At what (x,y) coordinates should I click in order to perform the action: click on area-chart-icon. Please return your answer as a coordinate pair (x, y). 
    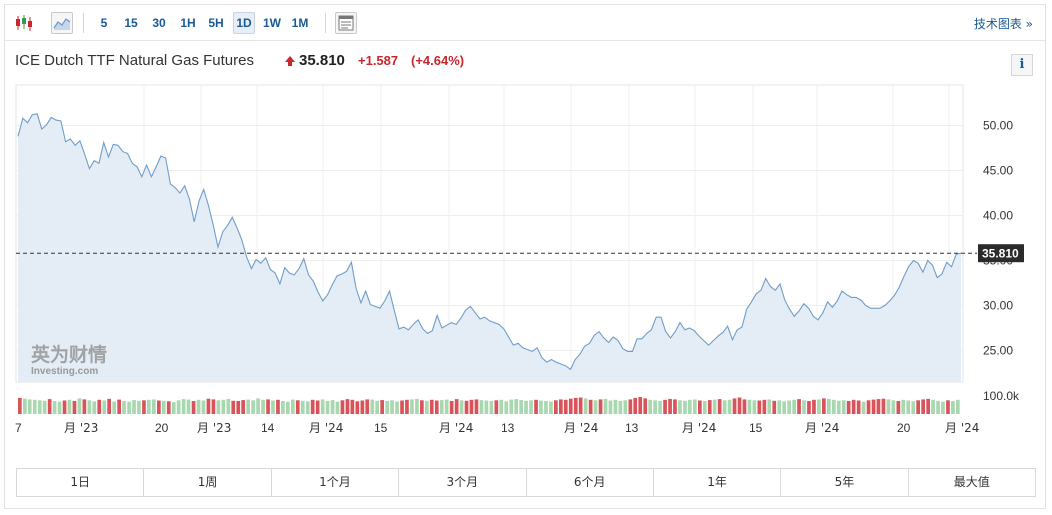
    Looking at the image, I should click on (62, 23).